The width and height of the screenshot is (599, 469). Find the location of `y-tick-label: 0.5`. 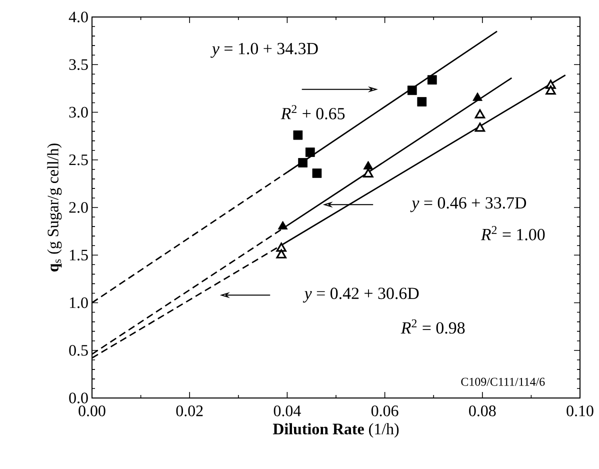

y-tick-label: 0.5 is located at coordinates (78, 350).